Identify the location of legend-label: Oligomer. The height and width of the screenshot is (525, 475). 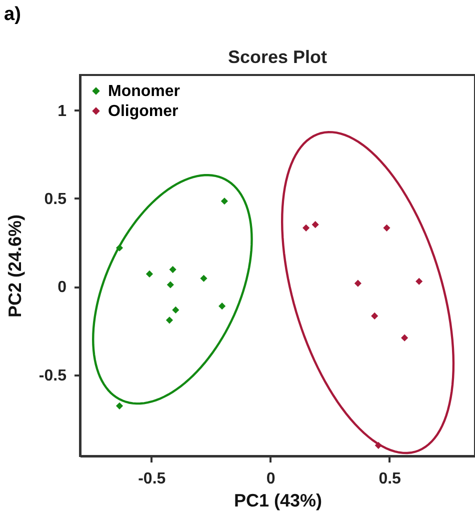
(143, 111).